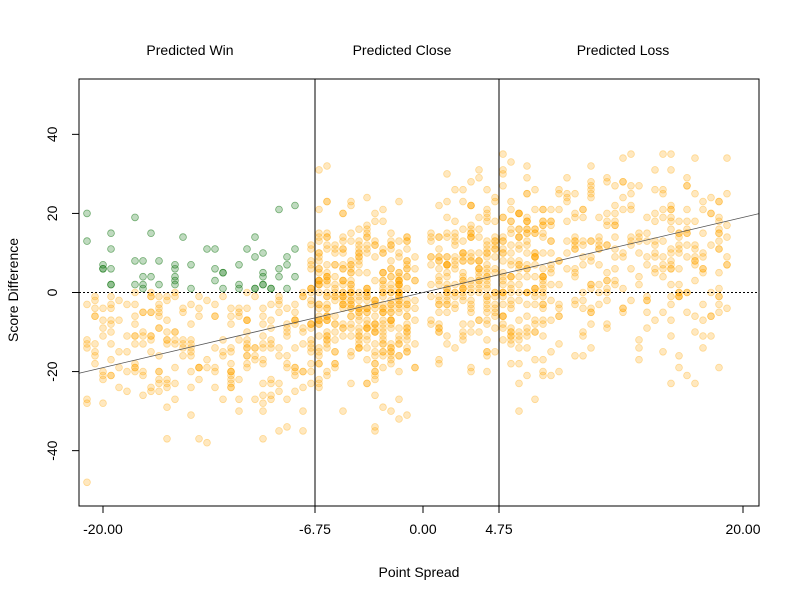 The width and height of the screenshot is (800, 600). I want to click on x-axis-title: Point Spread, so click(419, 572).